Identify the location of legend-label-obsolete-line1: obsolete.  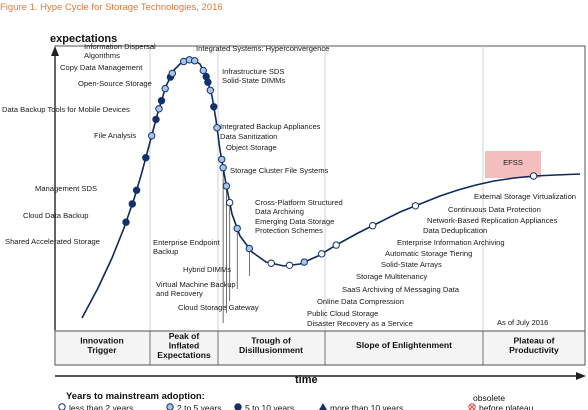
(489, 398).